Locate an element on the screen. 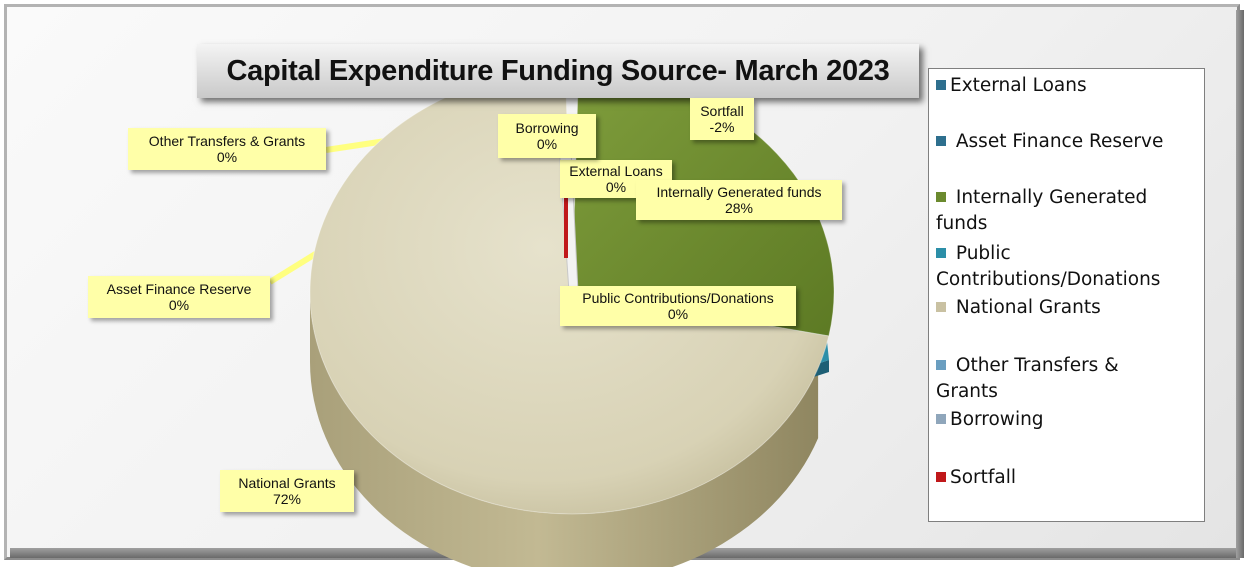 The image size is (1247, 567). legend-item-borrowing: Borrowing is located at coordinates (990, 420).